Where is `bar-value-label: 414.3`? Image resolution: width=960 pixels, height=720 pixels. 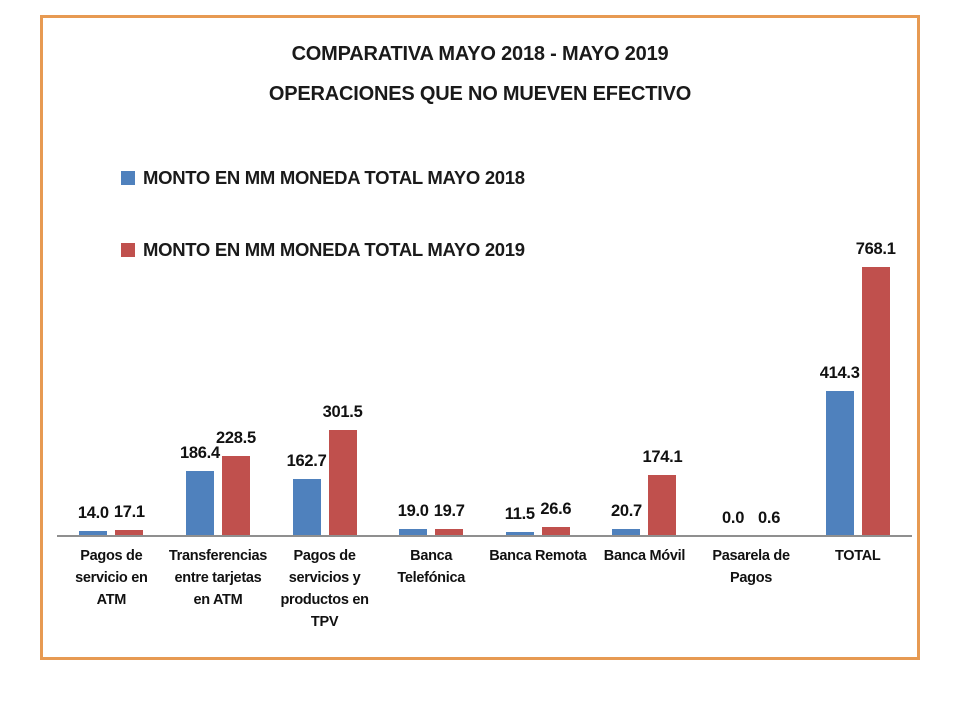 bar-value-label: 414.3 is located at coordinates (839, 373).